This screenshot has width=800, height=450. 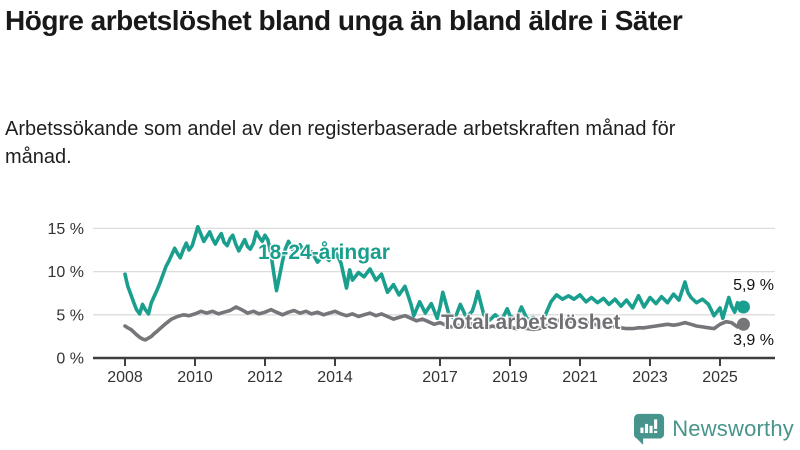 What do you see at coordinates (66, 229) in the screenshot?
I see `y-tick-label: 15 %` at bounding box center [66, 229].